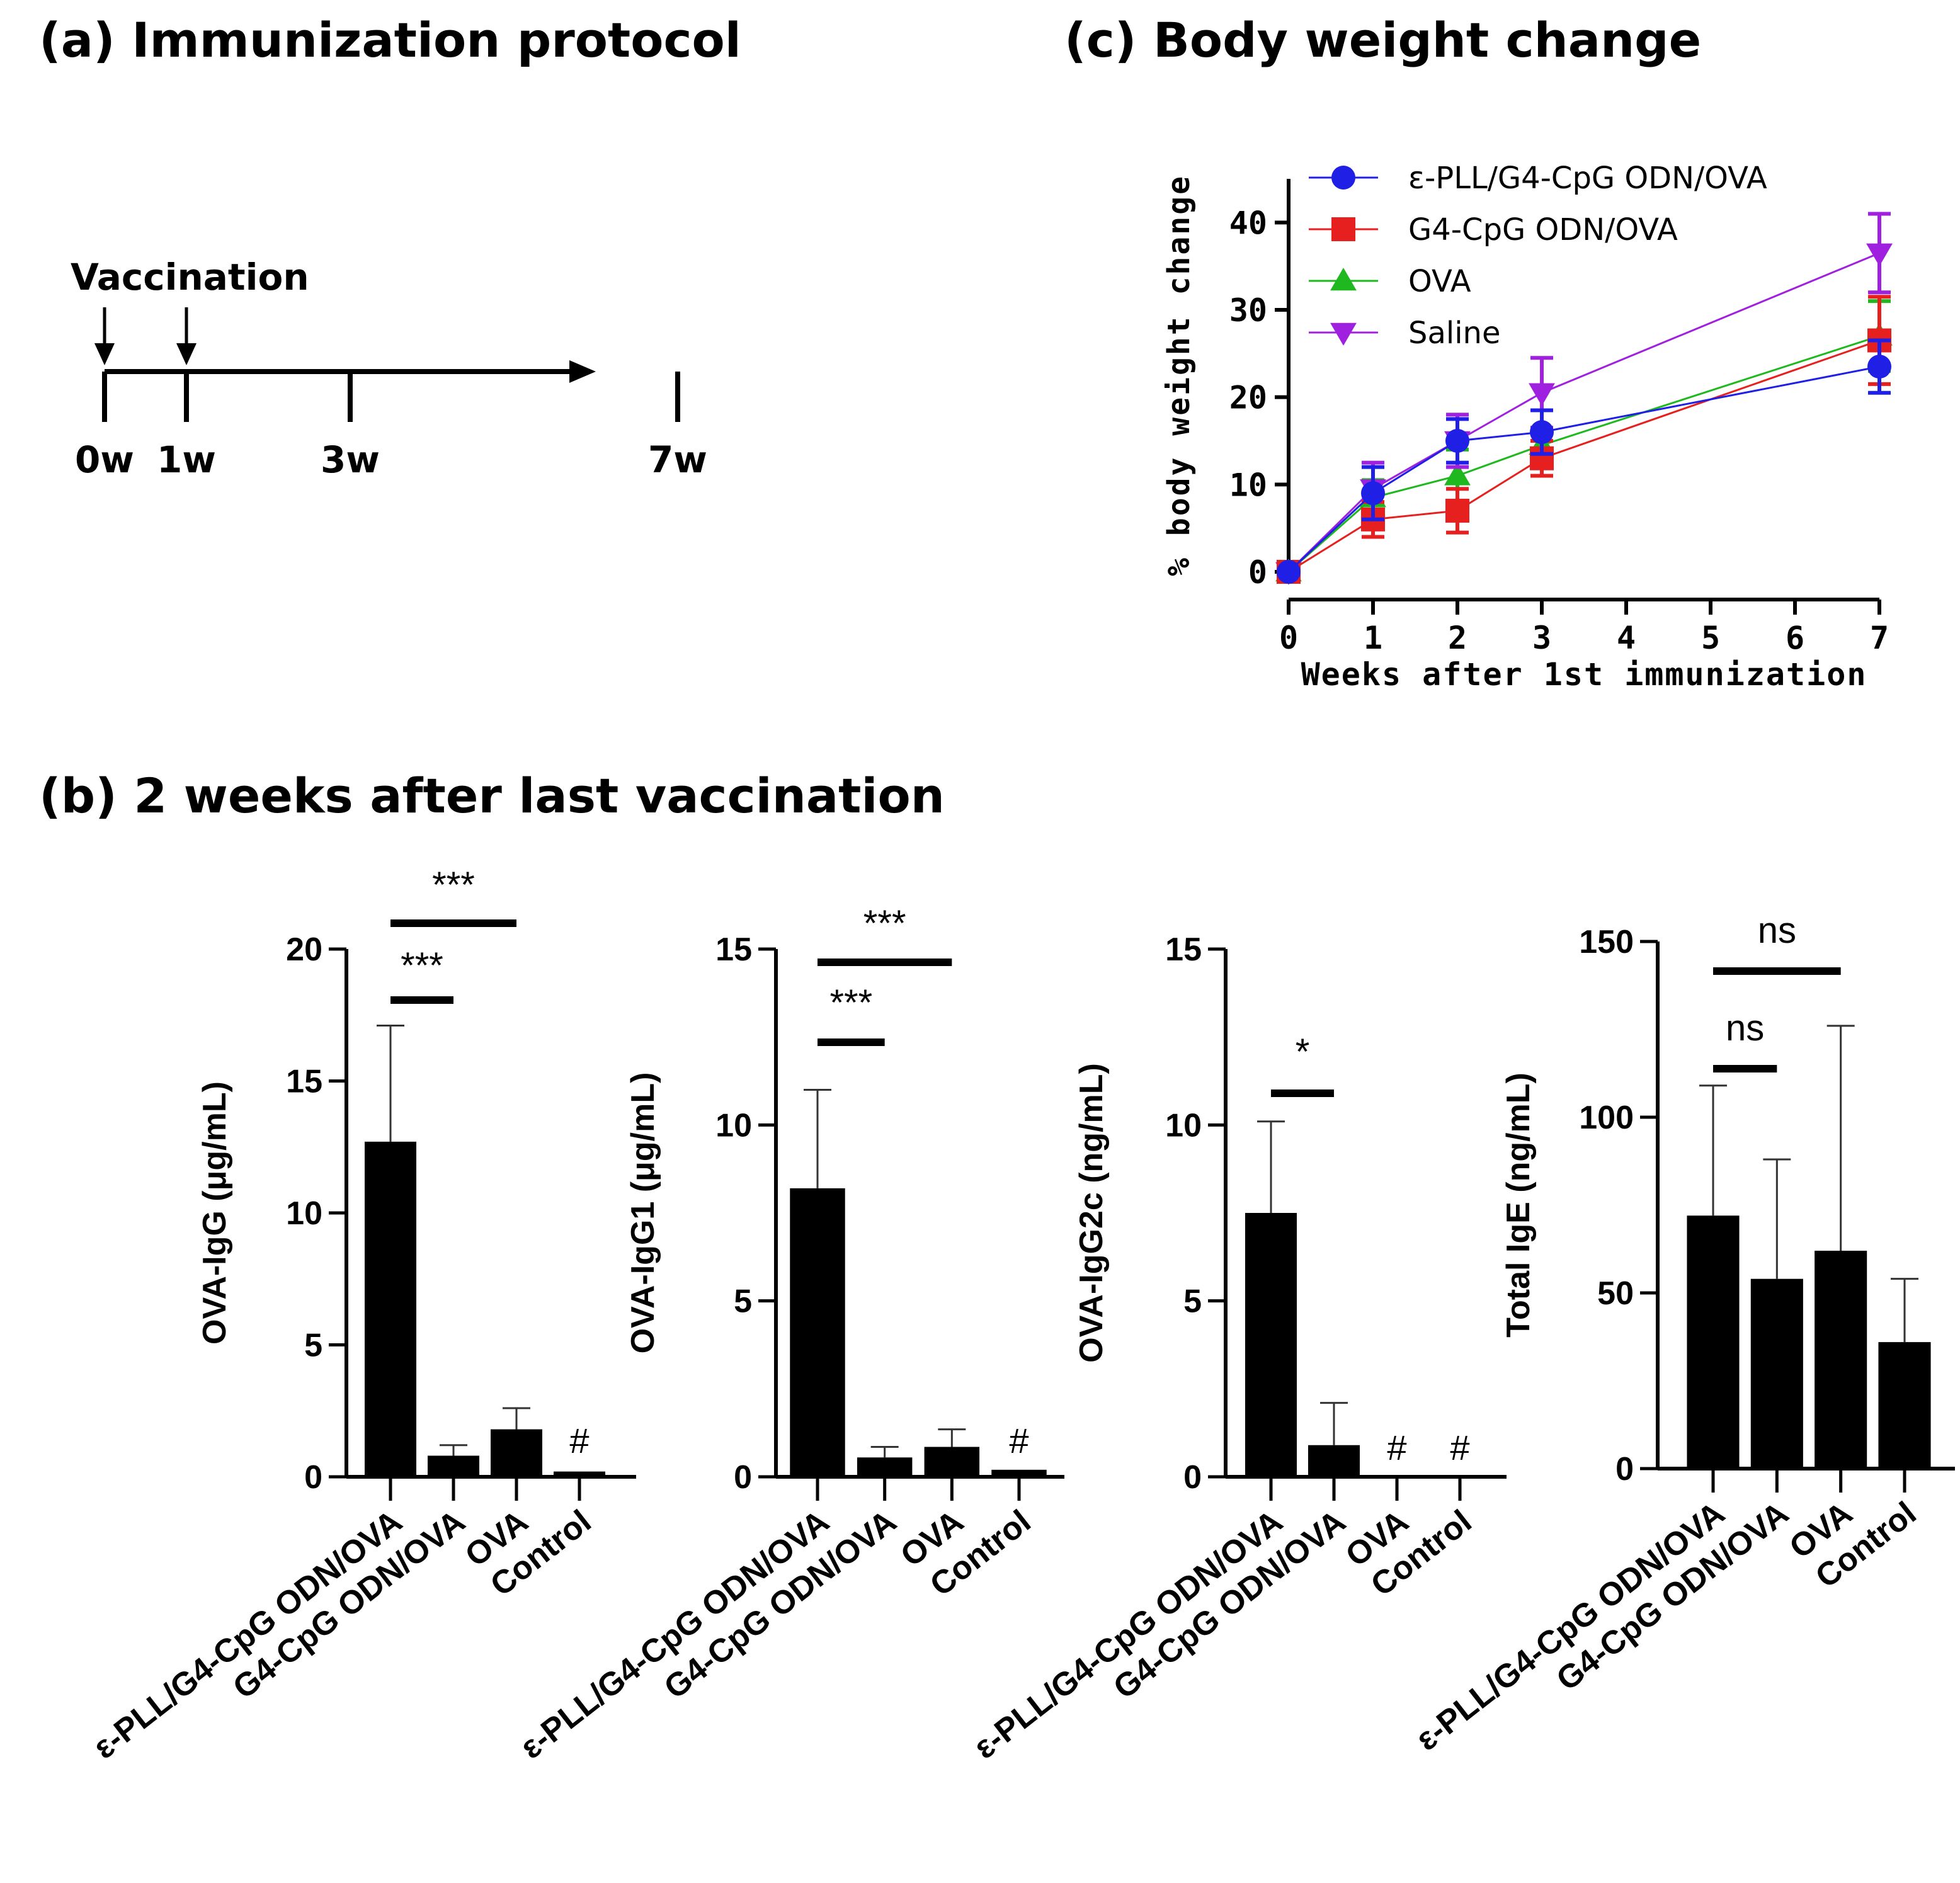  Describe the element at coordinates (1626, 638) in the screenshot. I see `bw-x-tick-label-4: 4` at that location.